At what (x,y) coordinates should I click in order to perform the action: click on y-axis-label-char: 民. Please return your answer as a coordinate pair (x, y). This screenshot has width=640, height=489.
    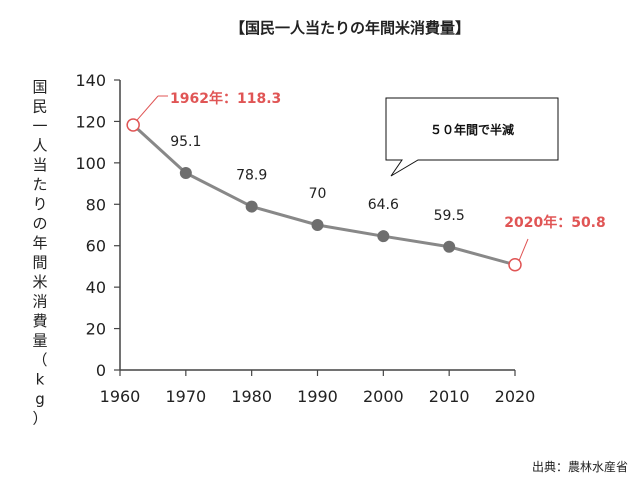
    Looking at the image, I should click on (39, 107).